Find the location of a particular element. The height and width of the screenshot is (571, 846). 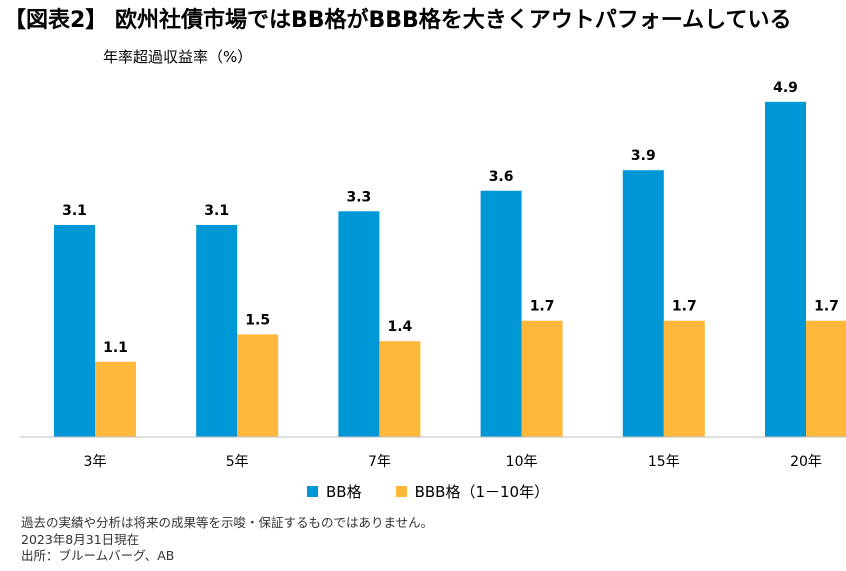

data-label-bbb-1: 1.5 is located at coordinates (257, 320).